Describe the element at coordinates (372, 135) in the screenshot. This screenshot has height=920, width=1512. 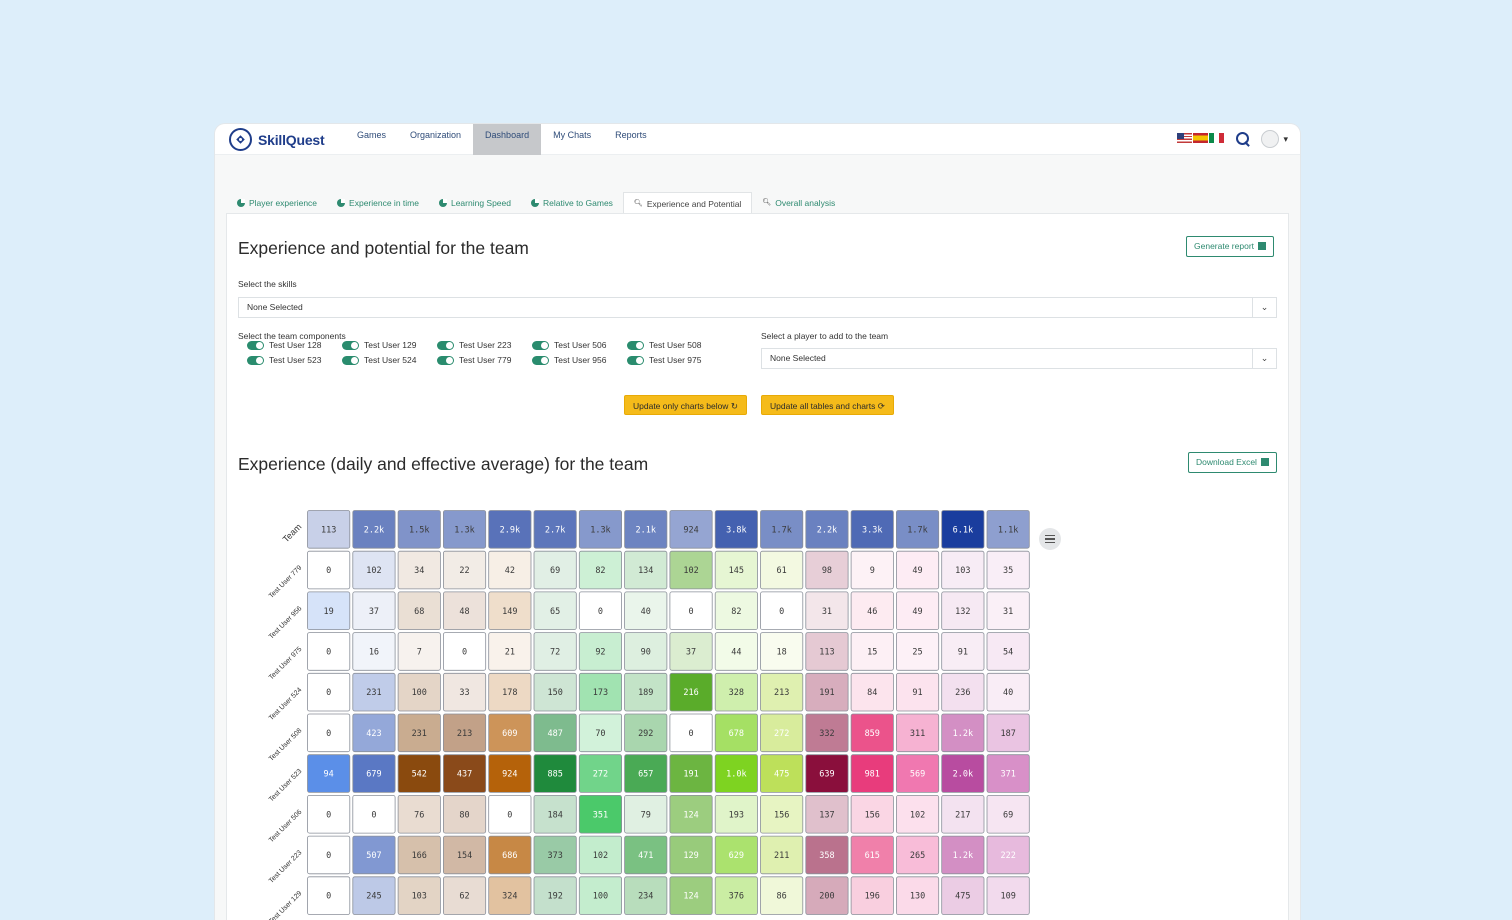
I see `nav-games: Games` at that location.